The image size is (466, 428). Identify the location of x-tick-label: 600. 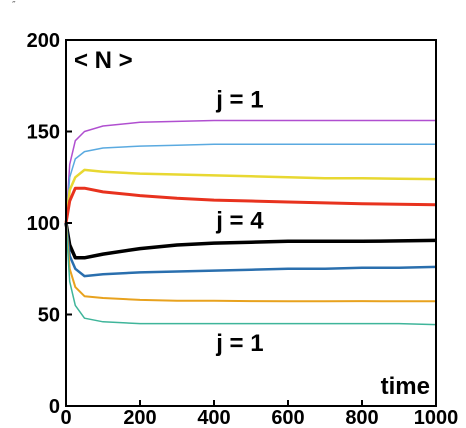
(287, 417).